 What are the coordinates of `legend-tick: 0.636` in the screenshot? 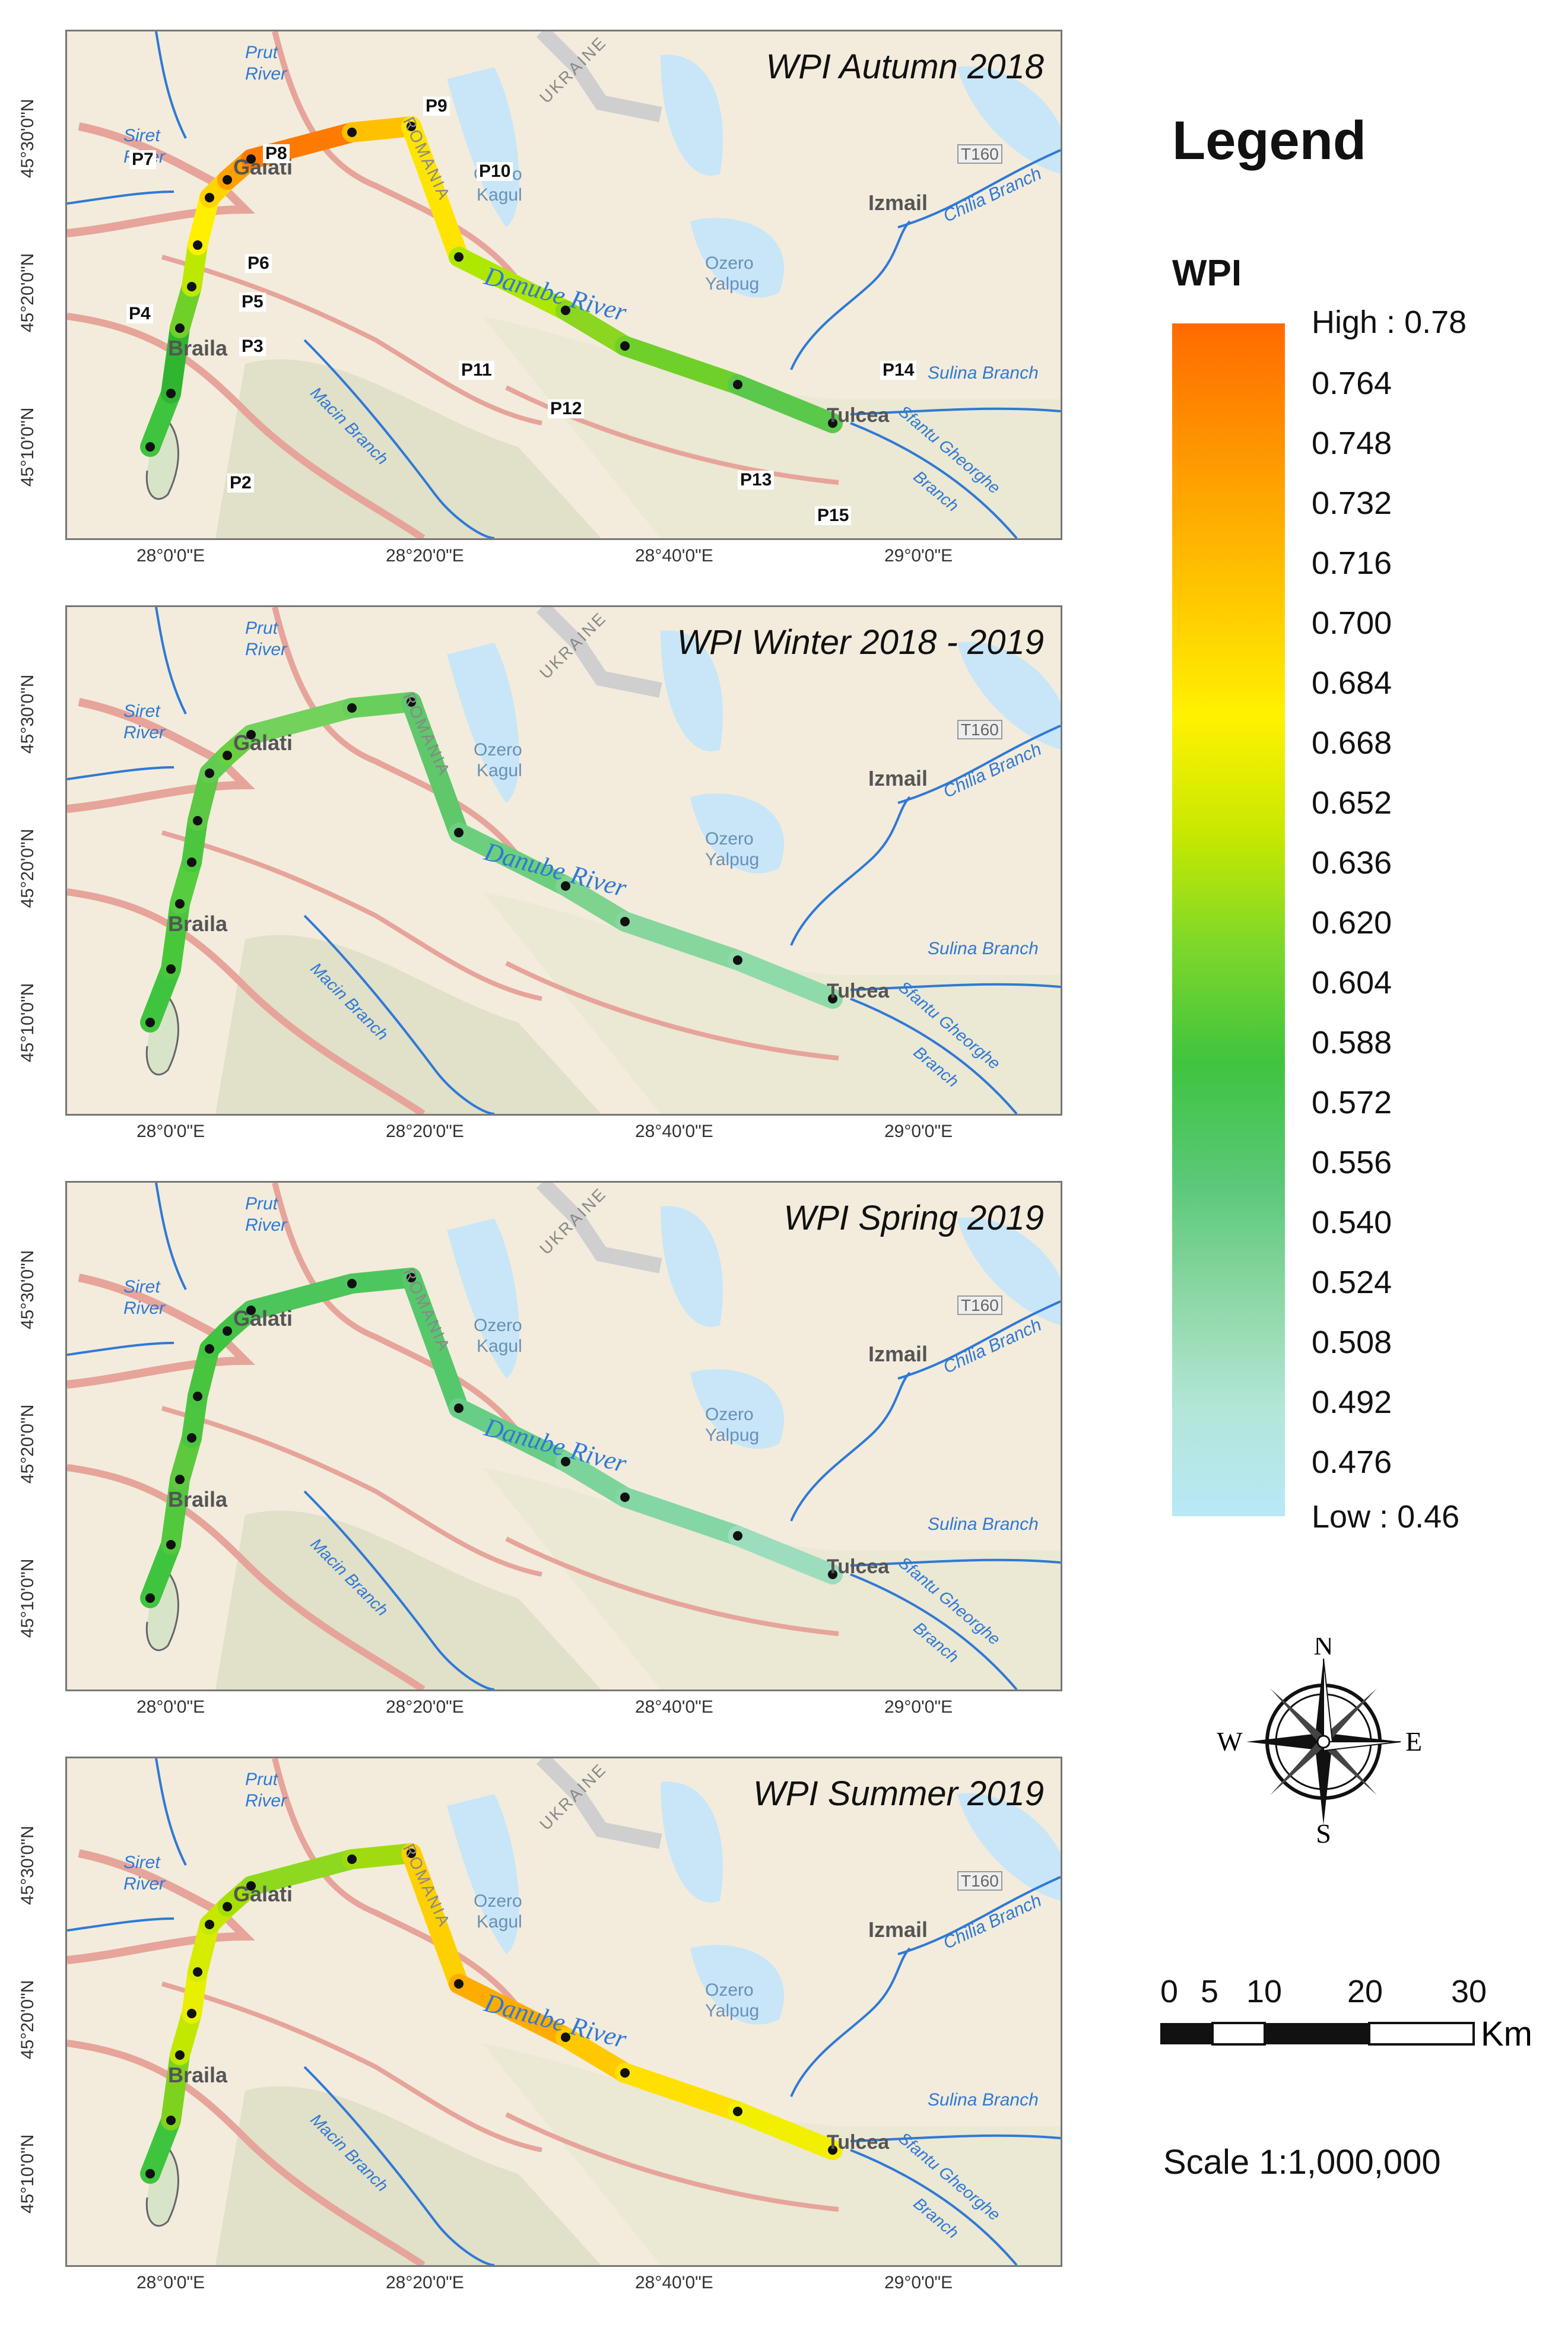 It's located at (1352, 863).